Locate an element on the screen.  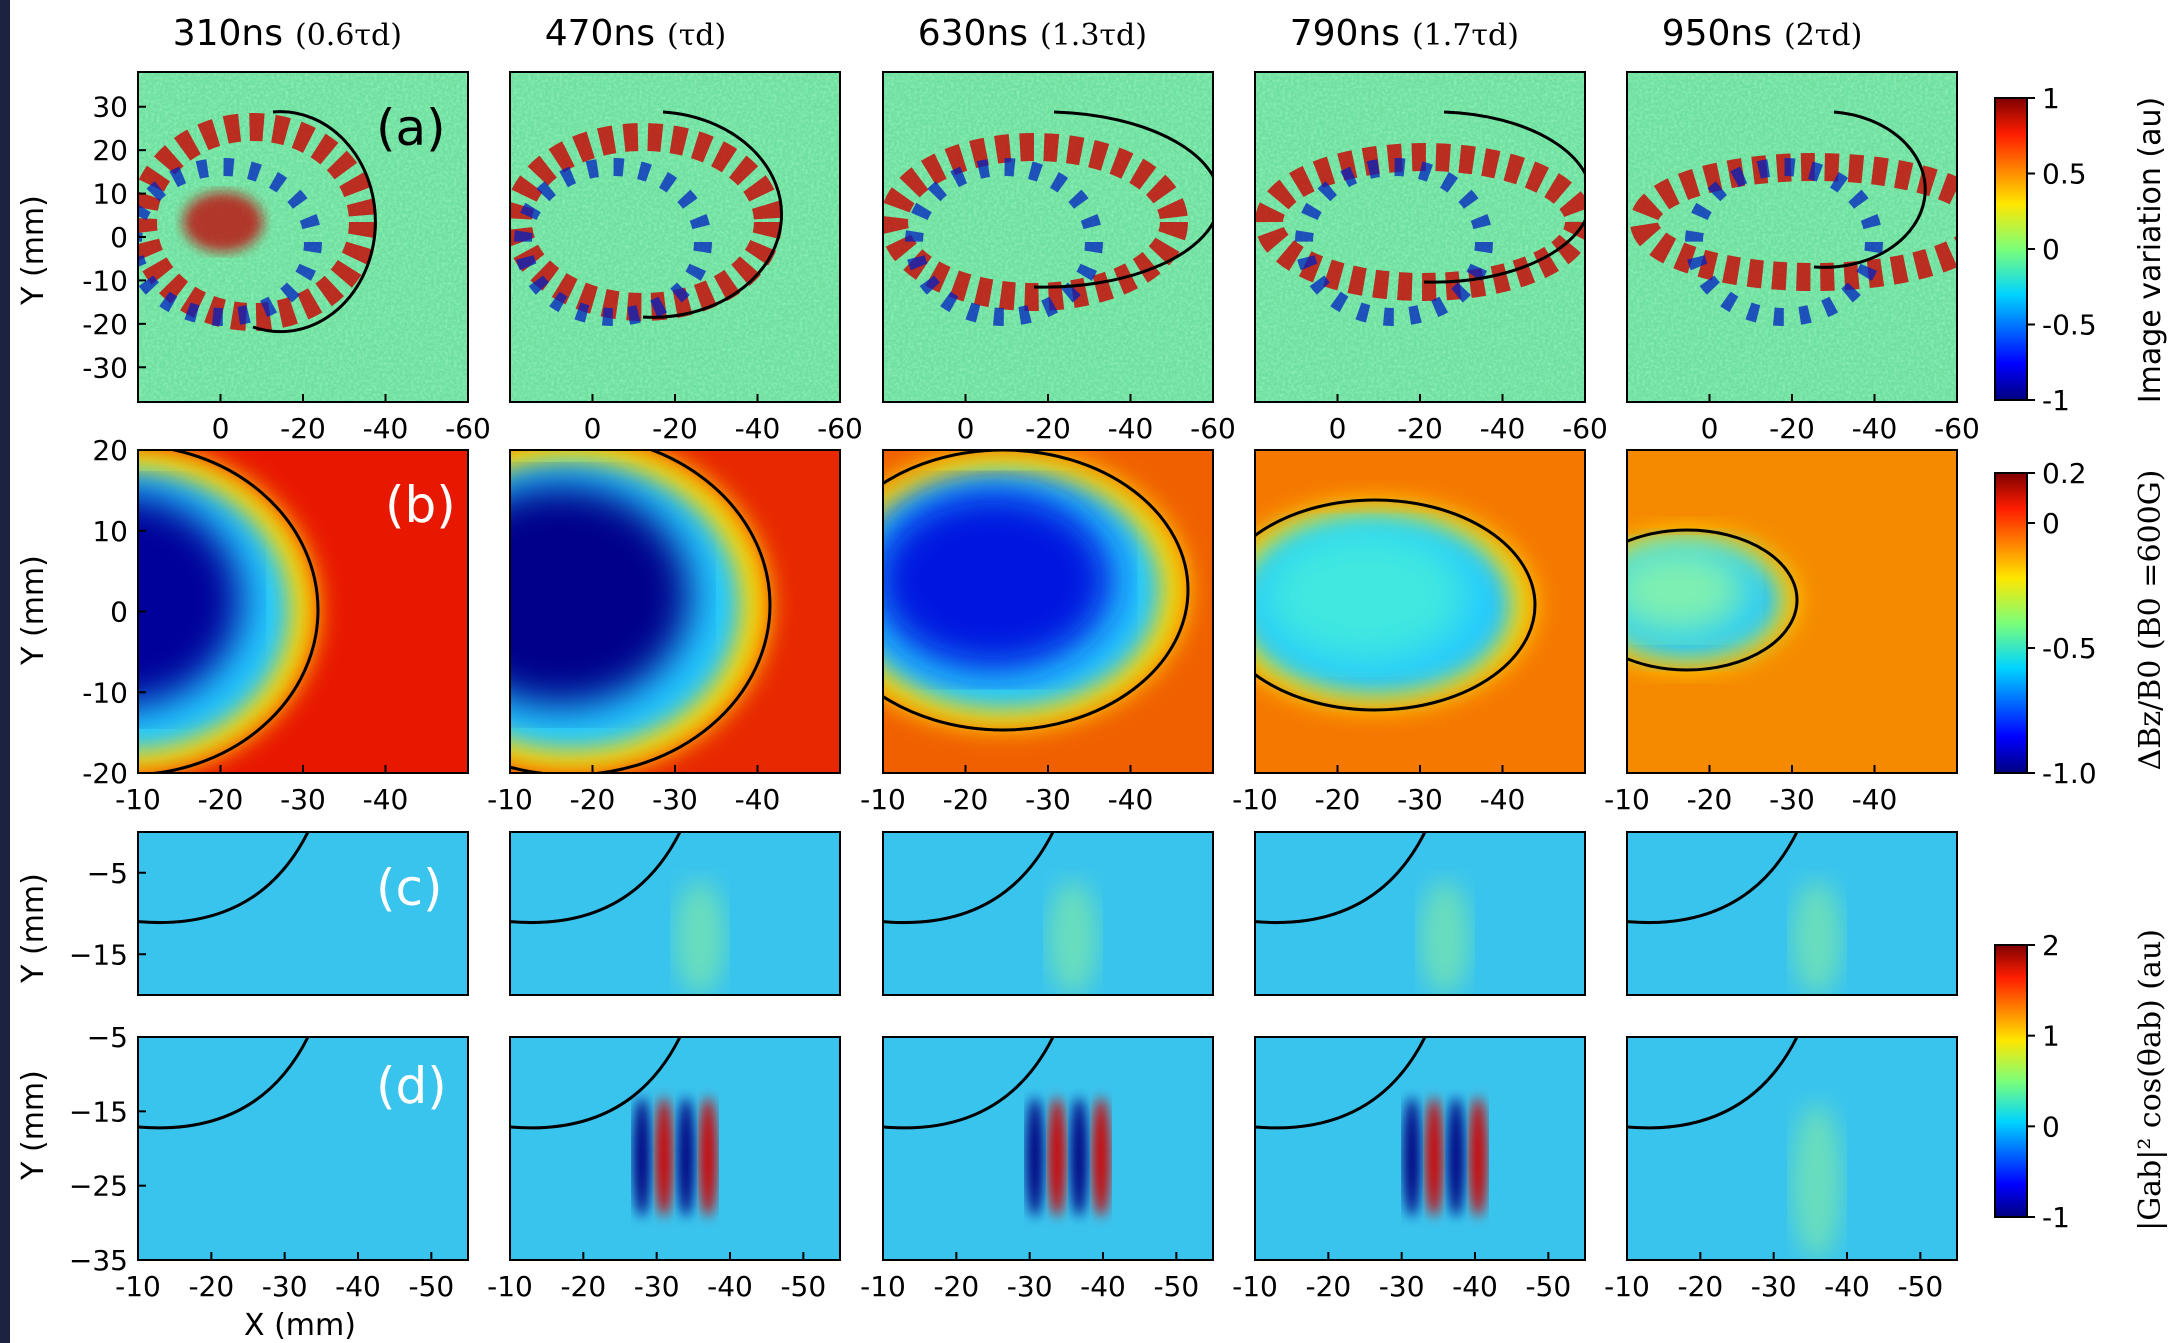
y-tick-label: −15 is located at coordinates (98, 1111).